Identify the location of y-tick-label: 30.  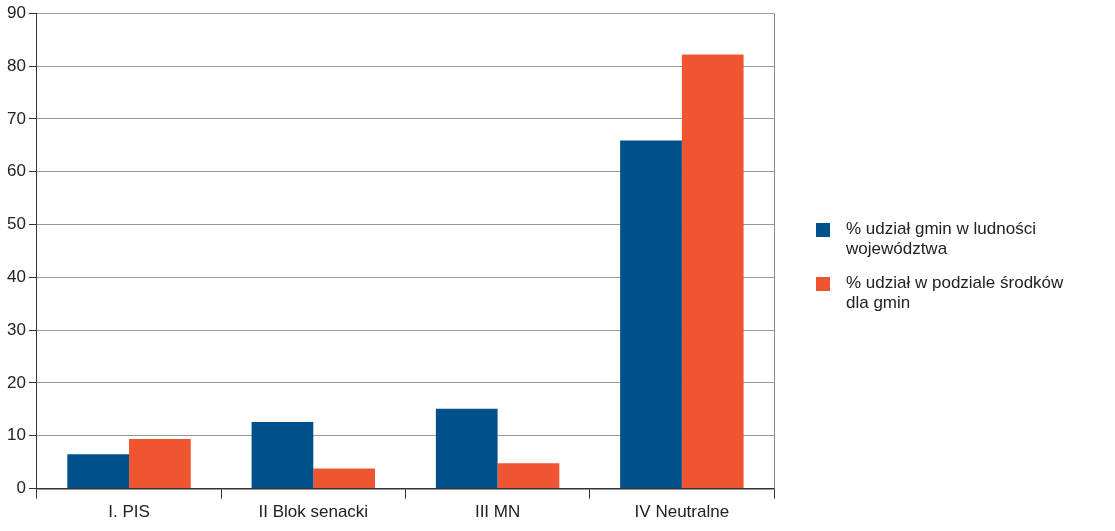
(16, 329).